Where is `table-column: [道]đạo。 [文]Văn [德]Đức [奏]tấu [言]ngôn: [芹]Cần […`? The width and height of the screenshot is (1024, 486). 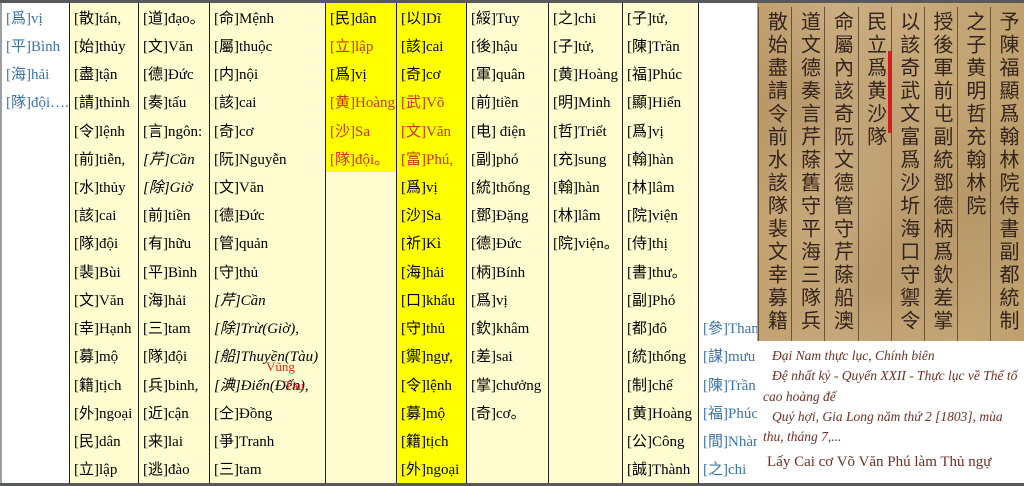
table-column: [道]đạo。 [文]Văn [德]Đức [奏]tấu [言]ngôn: [芹]Cần [… is located at coordinates (174, 243).